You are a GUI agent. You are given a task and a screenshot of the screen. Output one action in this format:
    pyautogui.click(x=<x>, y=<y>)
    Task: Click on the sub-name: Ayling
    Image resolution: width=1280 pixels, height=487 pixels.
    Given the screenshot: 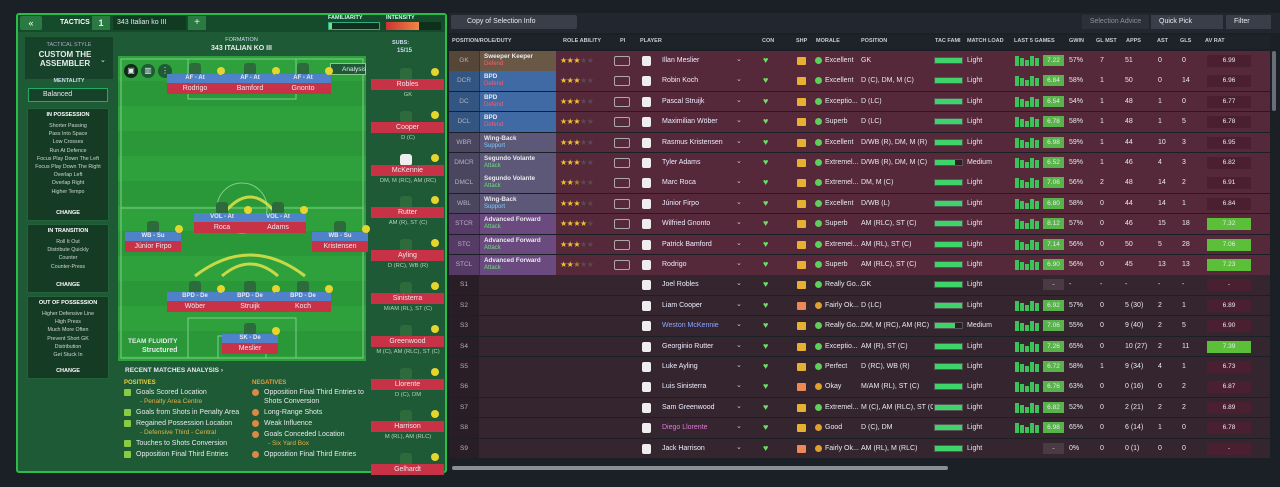 What is the action you would take?
    pyautogui.click(x=407, y=256)
    